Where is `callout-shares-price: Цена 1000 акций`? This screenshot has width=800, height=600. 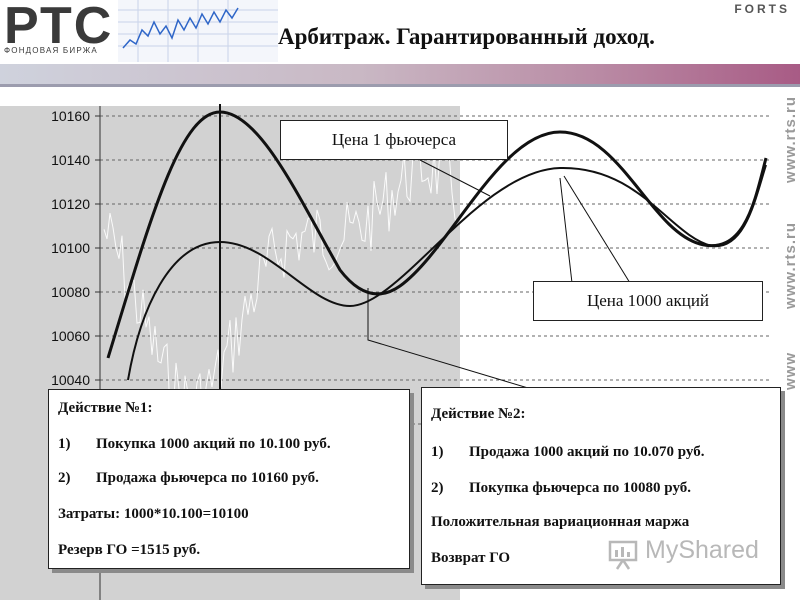
callout-shares-price: Цена 1000 акций is located at coordinates (648, 301).